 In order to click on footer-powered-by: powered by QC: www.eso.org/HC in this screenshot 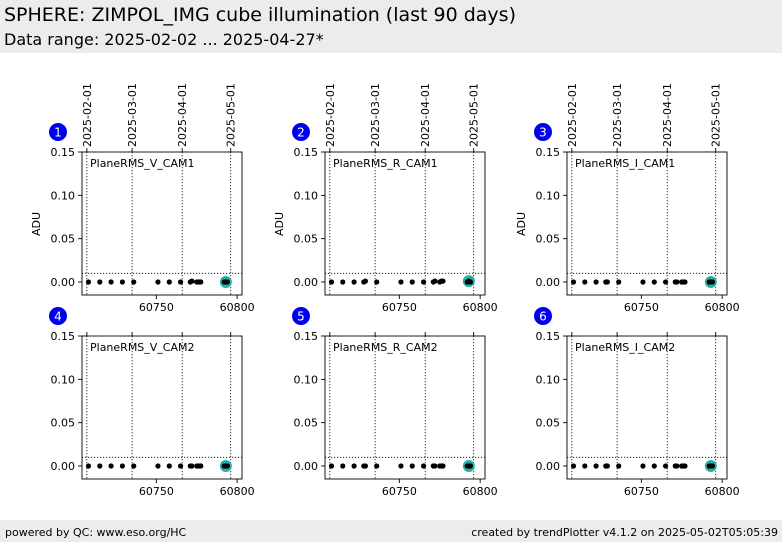, I will do `click(96, 532)`.